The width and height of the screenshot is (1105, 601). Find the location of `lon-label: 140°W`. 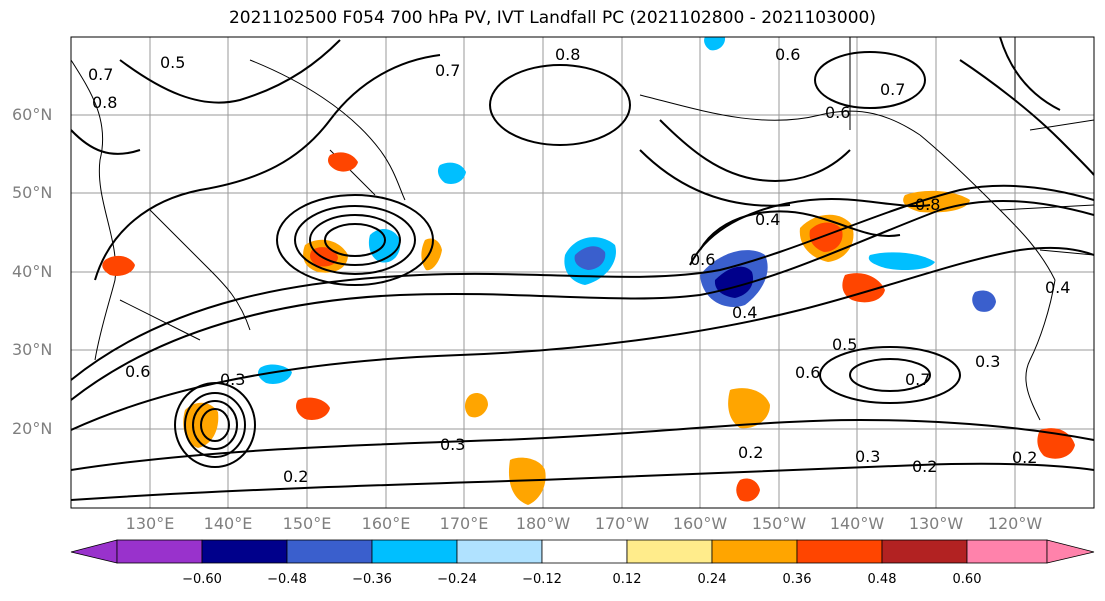

lon-label: 140°W is located at coordinates (857, 523).